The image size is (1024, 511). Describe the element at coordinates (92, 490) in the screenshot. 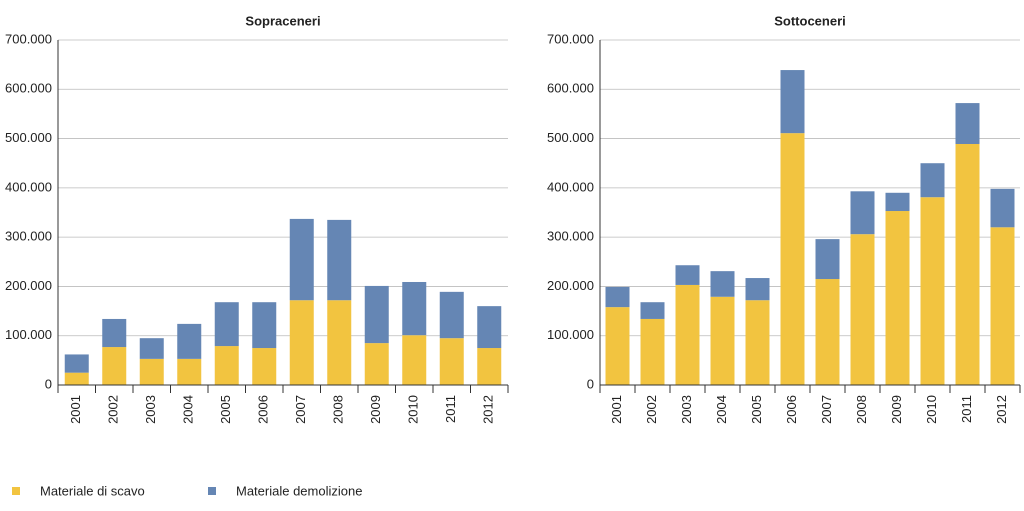

I see `legend-label: Materiale di scavo` at that location.